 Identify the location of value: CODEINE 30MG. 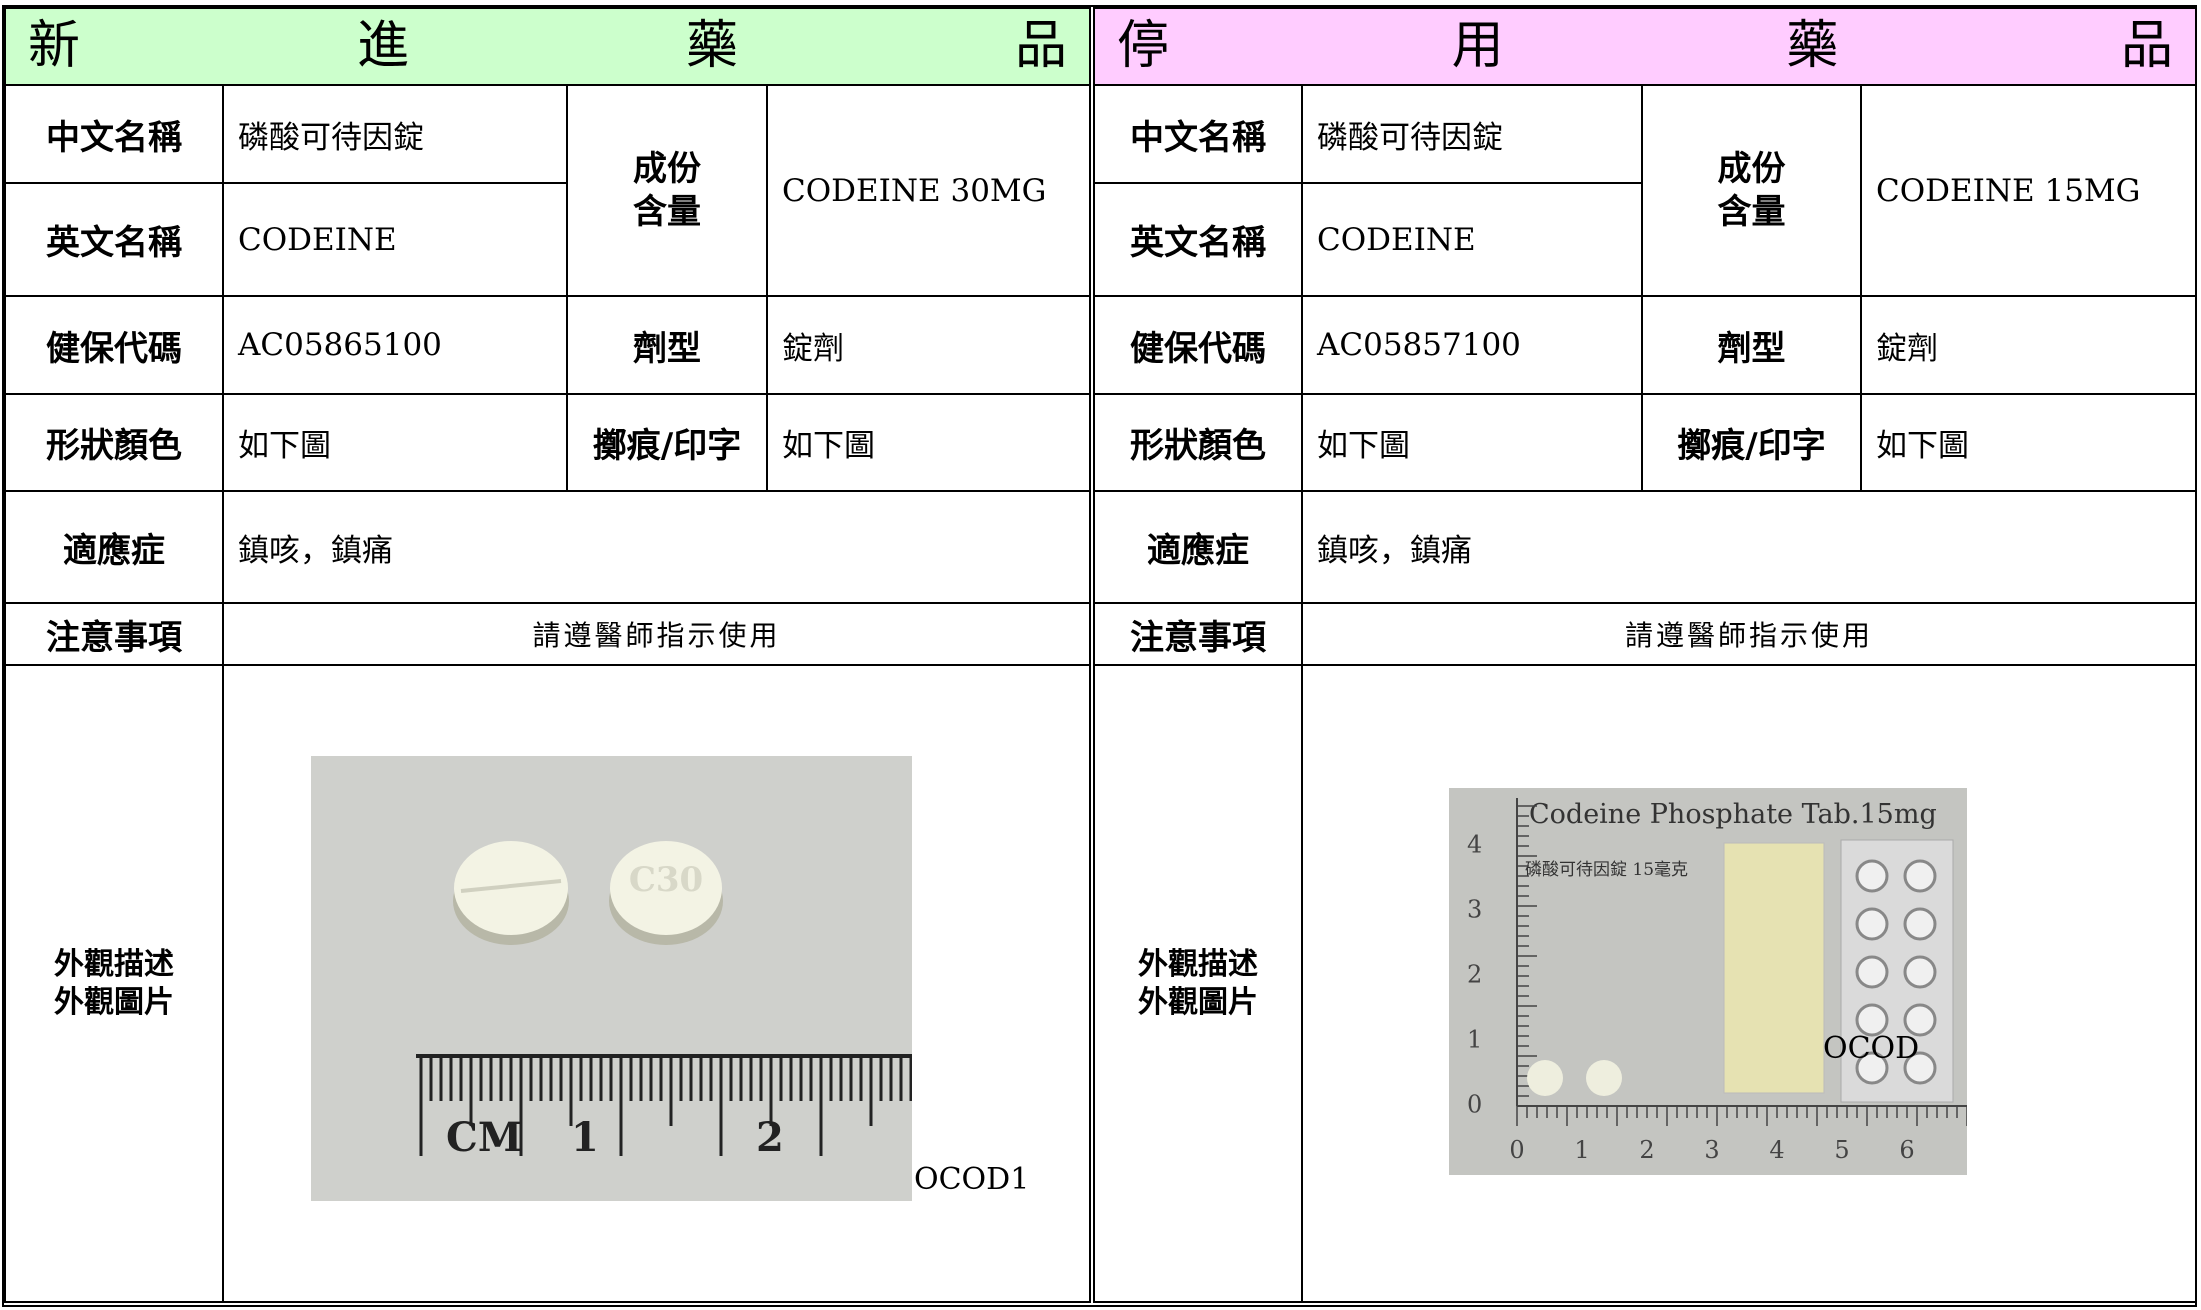
(928, 190).